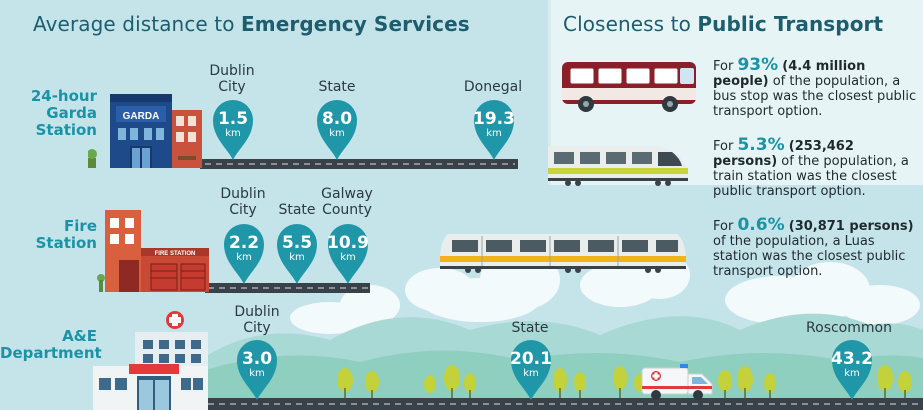  What do you see at coordinates (297, 210) in the screenshot?
I see `fire-stop-2-place: State` at bounding box center [297, 210].